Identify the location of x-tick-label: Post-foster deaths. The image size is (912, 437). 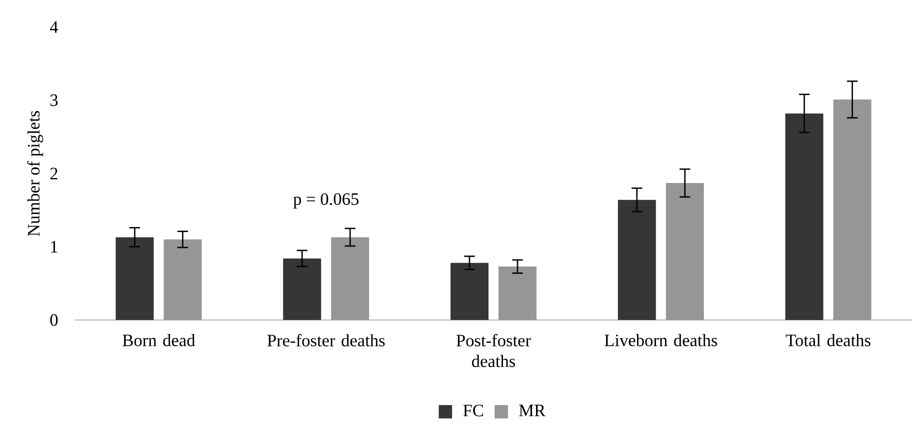
(493, 351).